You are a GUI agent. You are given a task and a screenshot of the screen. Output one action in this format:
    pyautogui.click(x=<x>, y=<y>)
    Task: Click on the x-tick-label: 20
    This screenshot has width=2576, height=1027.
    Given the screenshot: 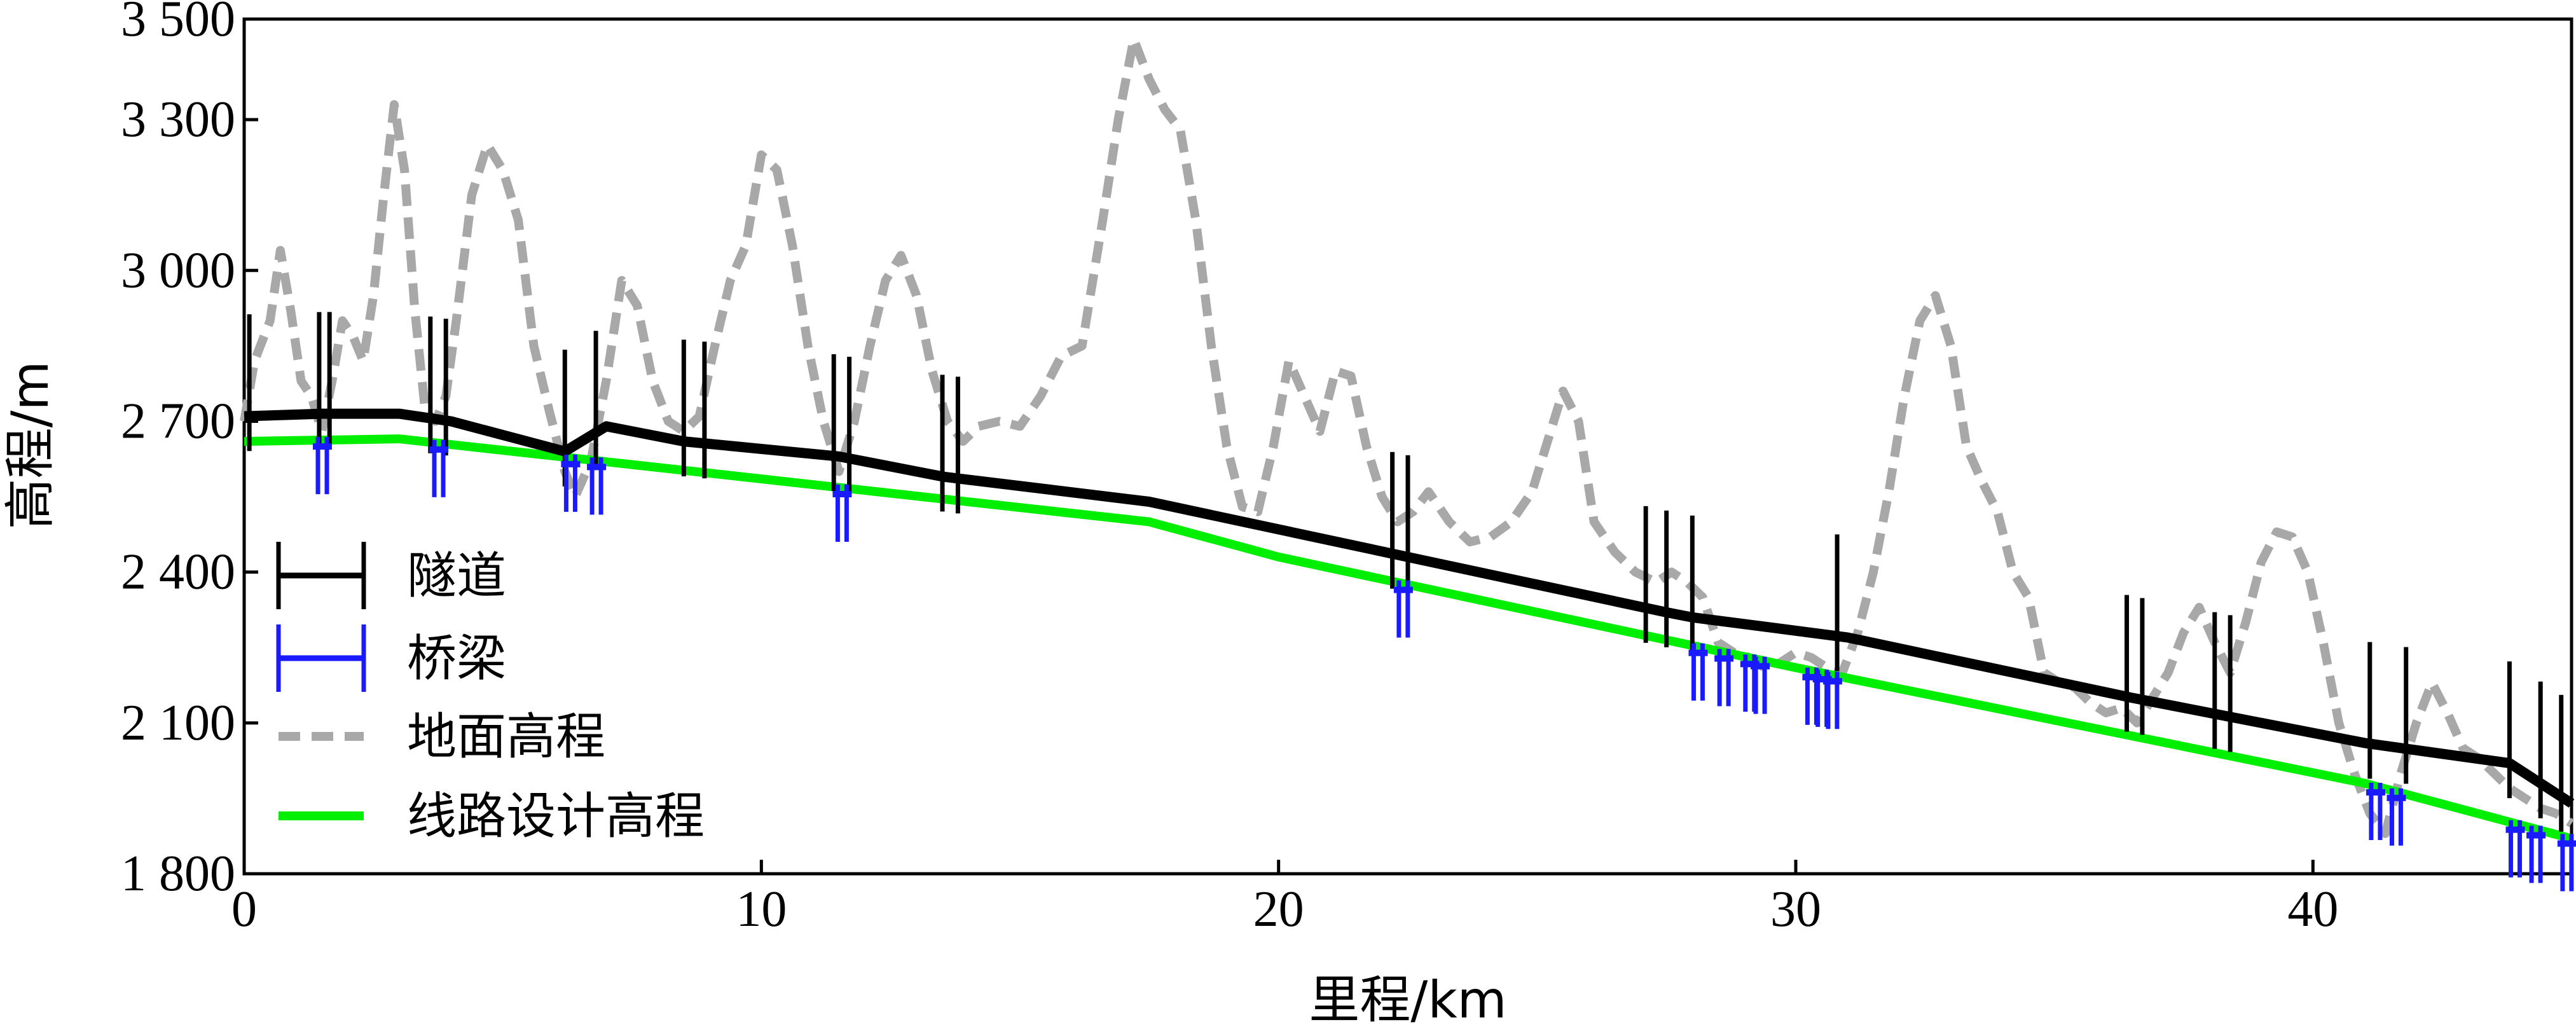 What is the action you would take?
    pyautogui.click(x=1278, y=909)
    